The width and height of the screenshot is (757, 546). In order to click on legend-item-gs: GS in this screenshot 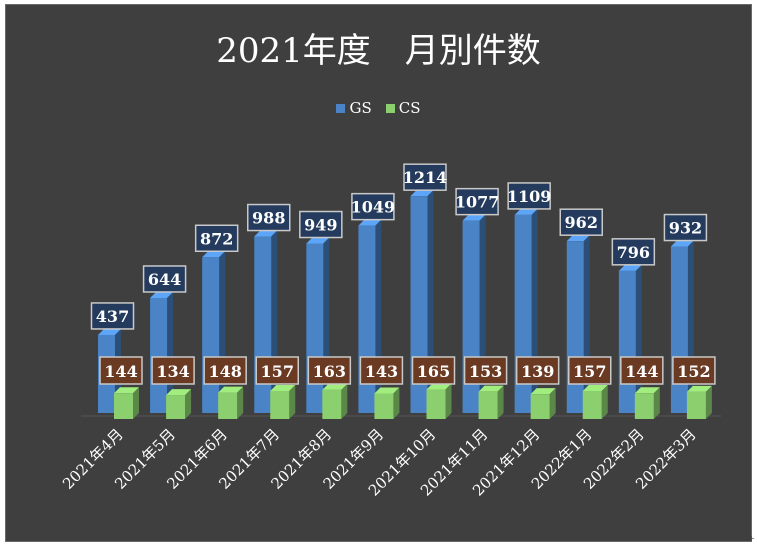, I will do `click(354, 108)`.